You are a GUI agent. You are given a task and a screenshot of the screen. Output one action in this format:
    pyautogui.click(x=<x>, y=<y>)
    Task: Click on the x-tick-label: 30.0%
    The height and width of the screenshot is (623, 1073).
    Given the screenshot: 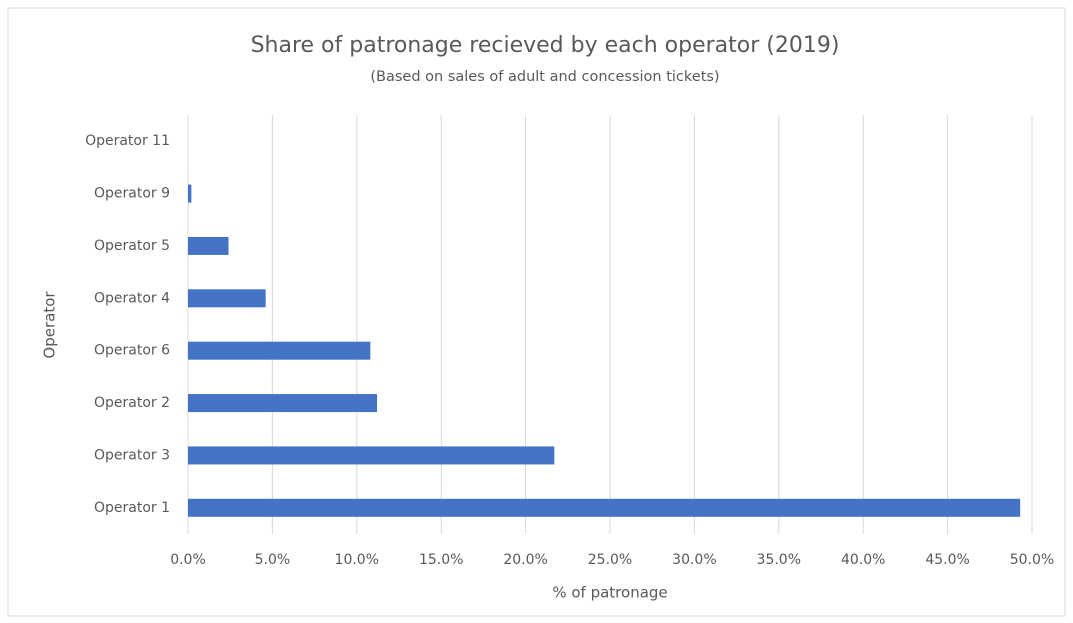 What is the action you would take?
    pyautogui.click(x=694, y=560)
    